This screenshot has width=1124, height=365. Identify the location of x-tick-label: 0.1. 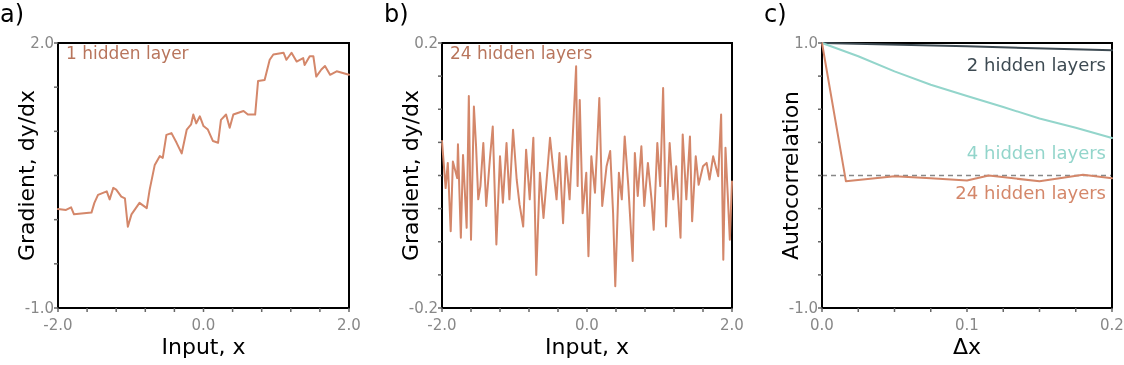
(967, 325).